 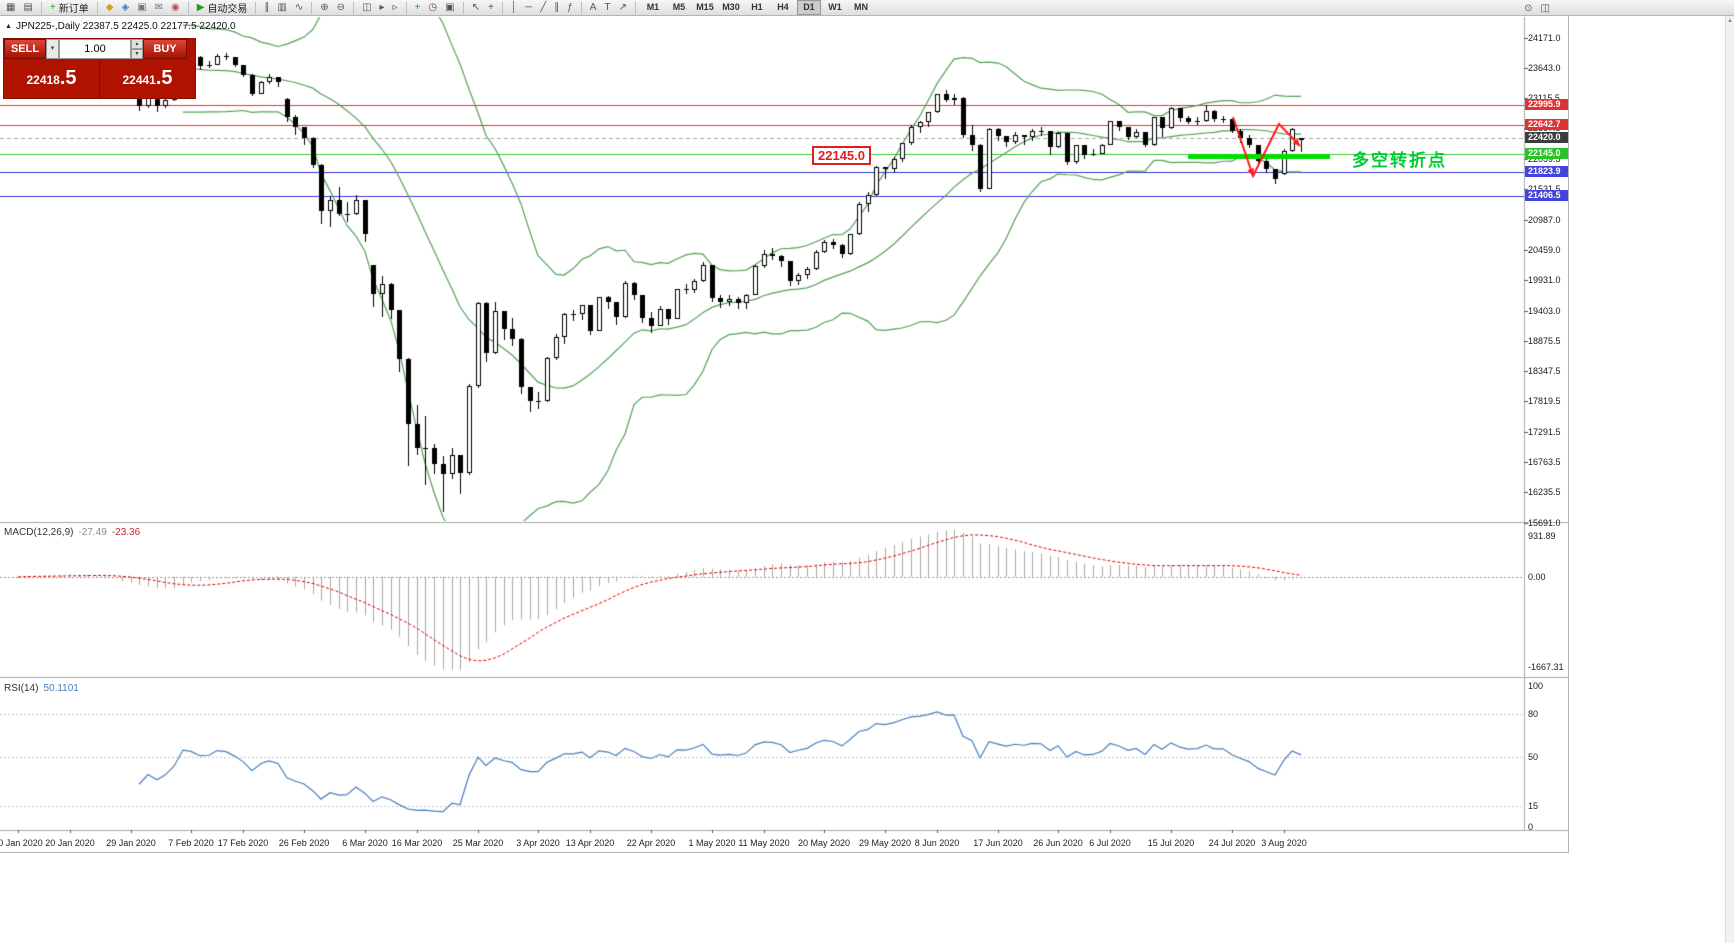 I want to click on line-chart-button: ∿, so click(x=299, y=8).